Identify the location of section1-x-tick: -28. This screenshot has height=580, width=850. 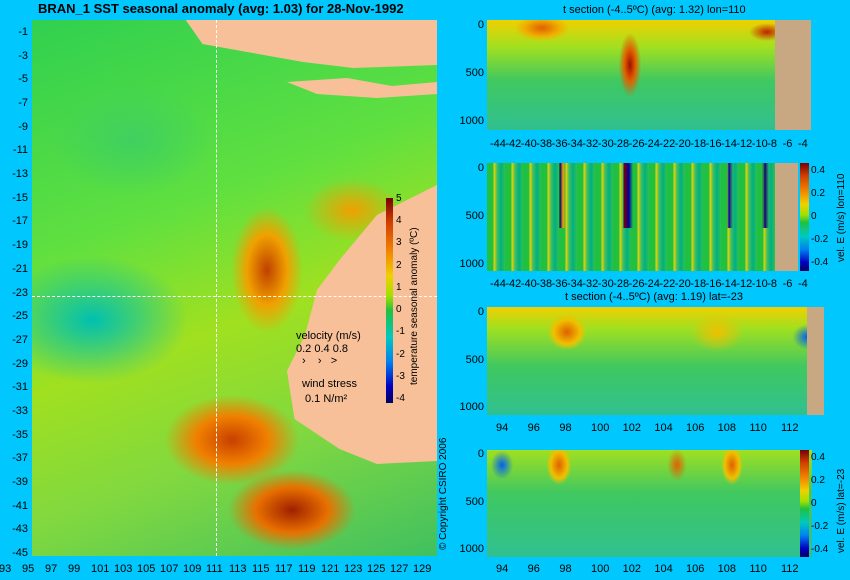
(621, 144).